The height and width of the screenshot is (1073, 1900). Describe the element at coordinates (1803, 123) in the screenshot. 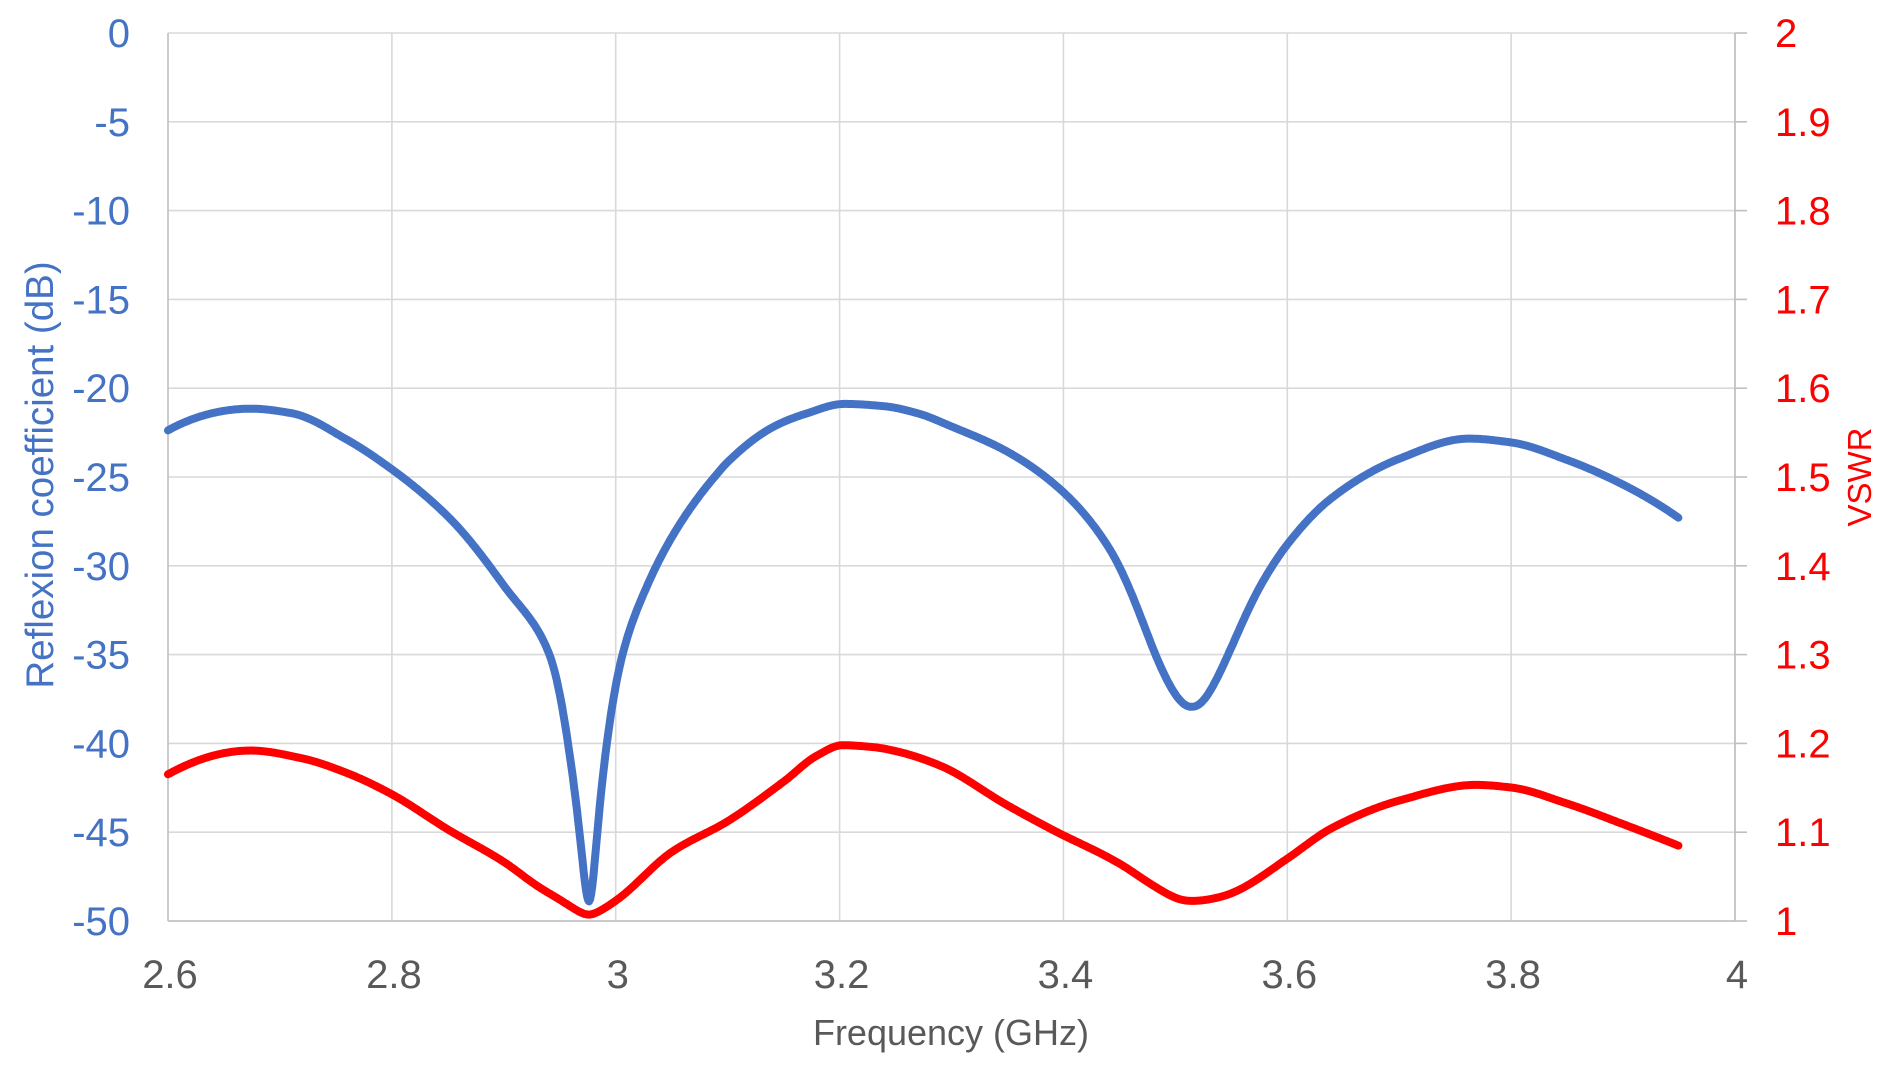

I see `svg-text: 1.9` at that location.